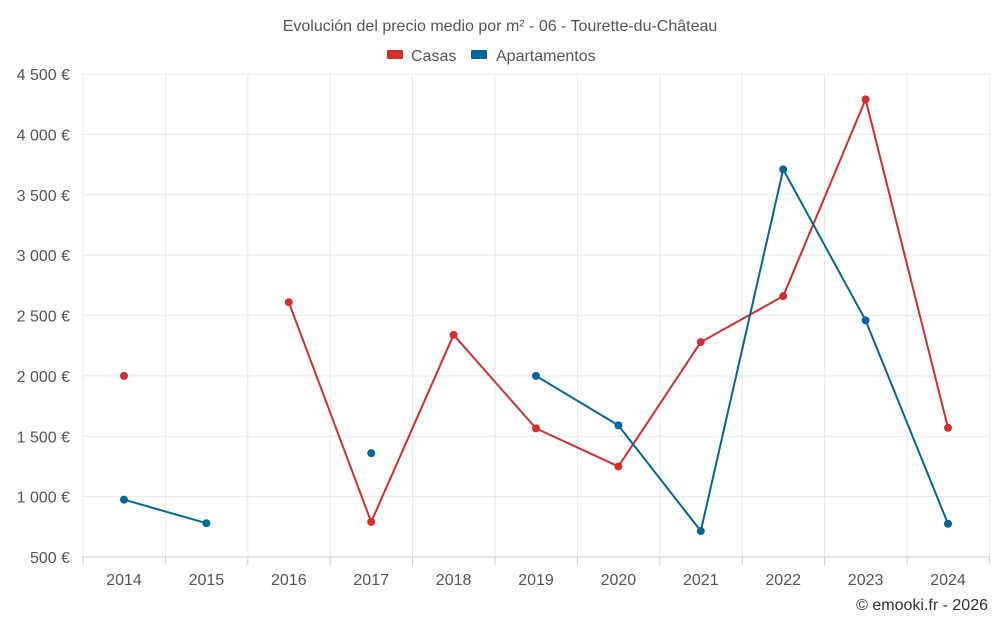 The image size is (1000, 625). What do you see at coordinates (453, 334) in the screenshot?
I see `data-point-casas-2018` at bounding box center [453, 334].